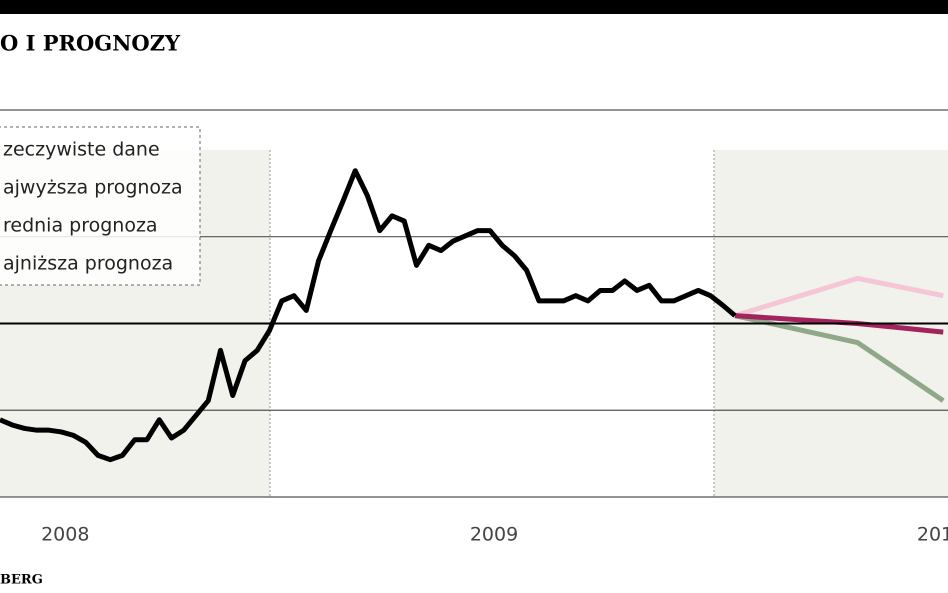  Describe the element at coordinates (65, 535) in the screenshot. I see `x-tick-label: 2008` at that location.